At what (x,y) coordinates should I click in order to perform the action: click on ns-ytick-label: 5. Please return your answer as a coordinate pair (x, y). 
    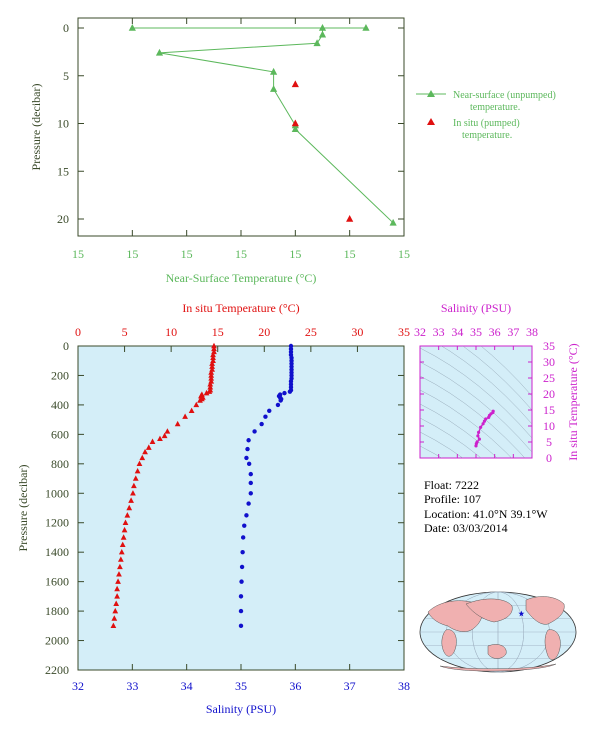
    Looking at the image, I should click on (66, 76).